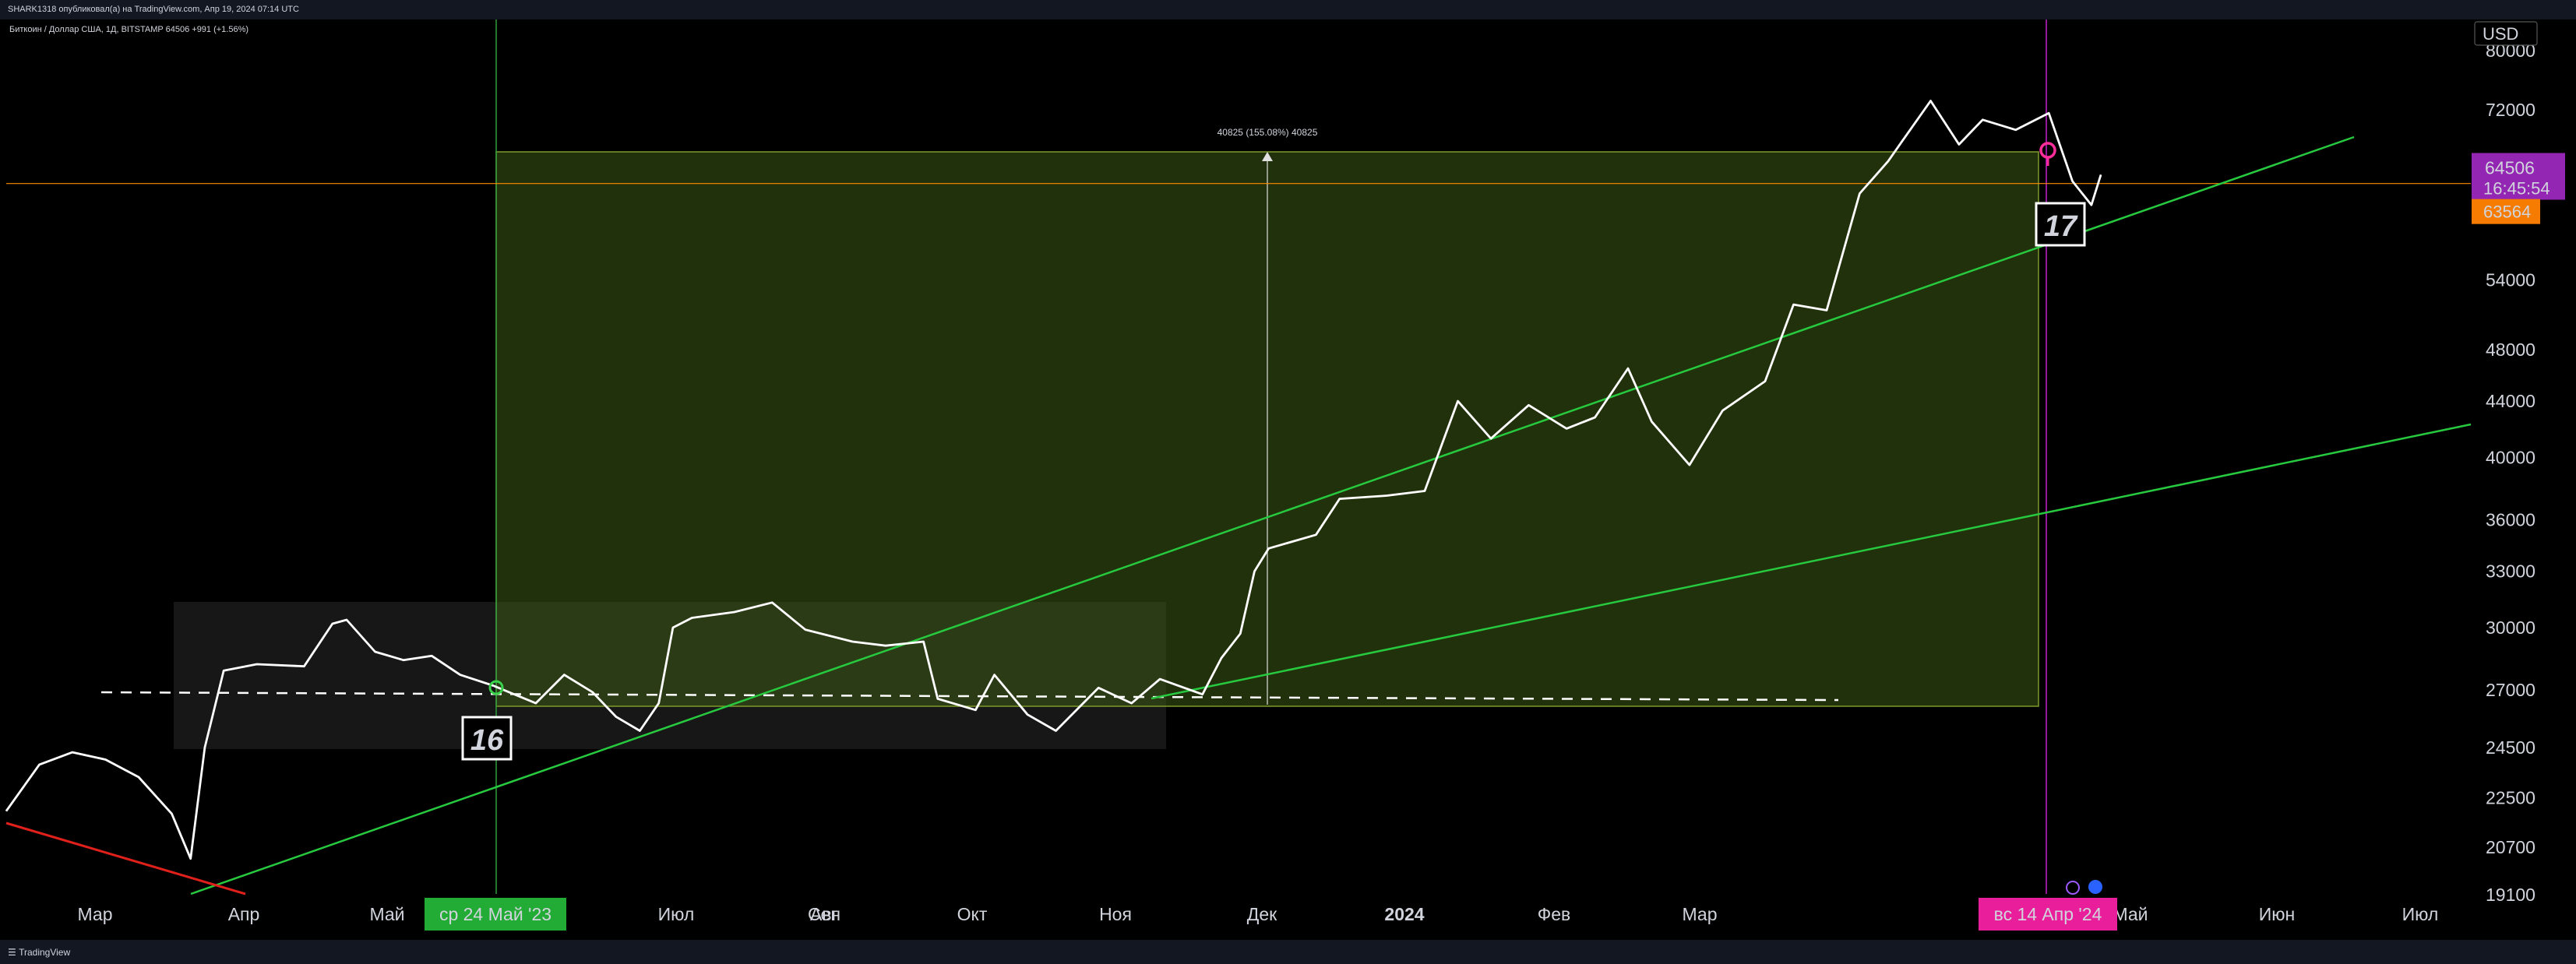  What do you see at coordinates (970, 697) in the screenshot?
I see `support-dashed-line` at bounding box center [970, 697].